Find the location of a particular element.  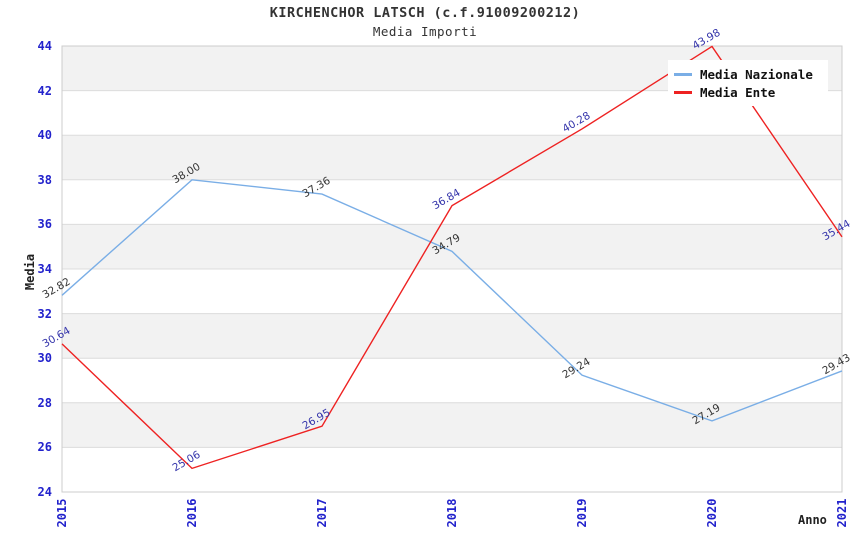

x-tick-label: 2018 is located at coordinates (452, 513).